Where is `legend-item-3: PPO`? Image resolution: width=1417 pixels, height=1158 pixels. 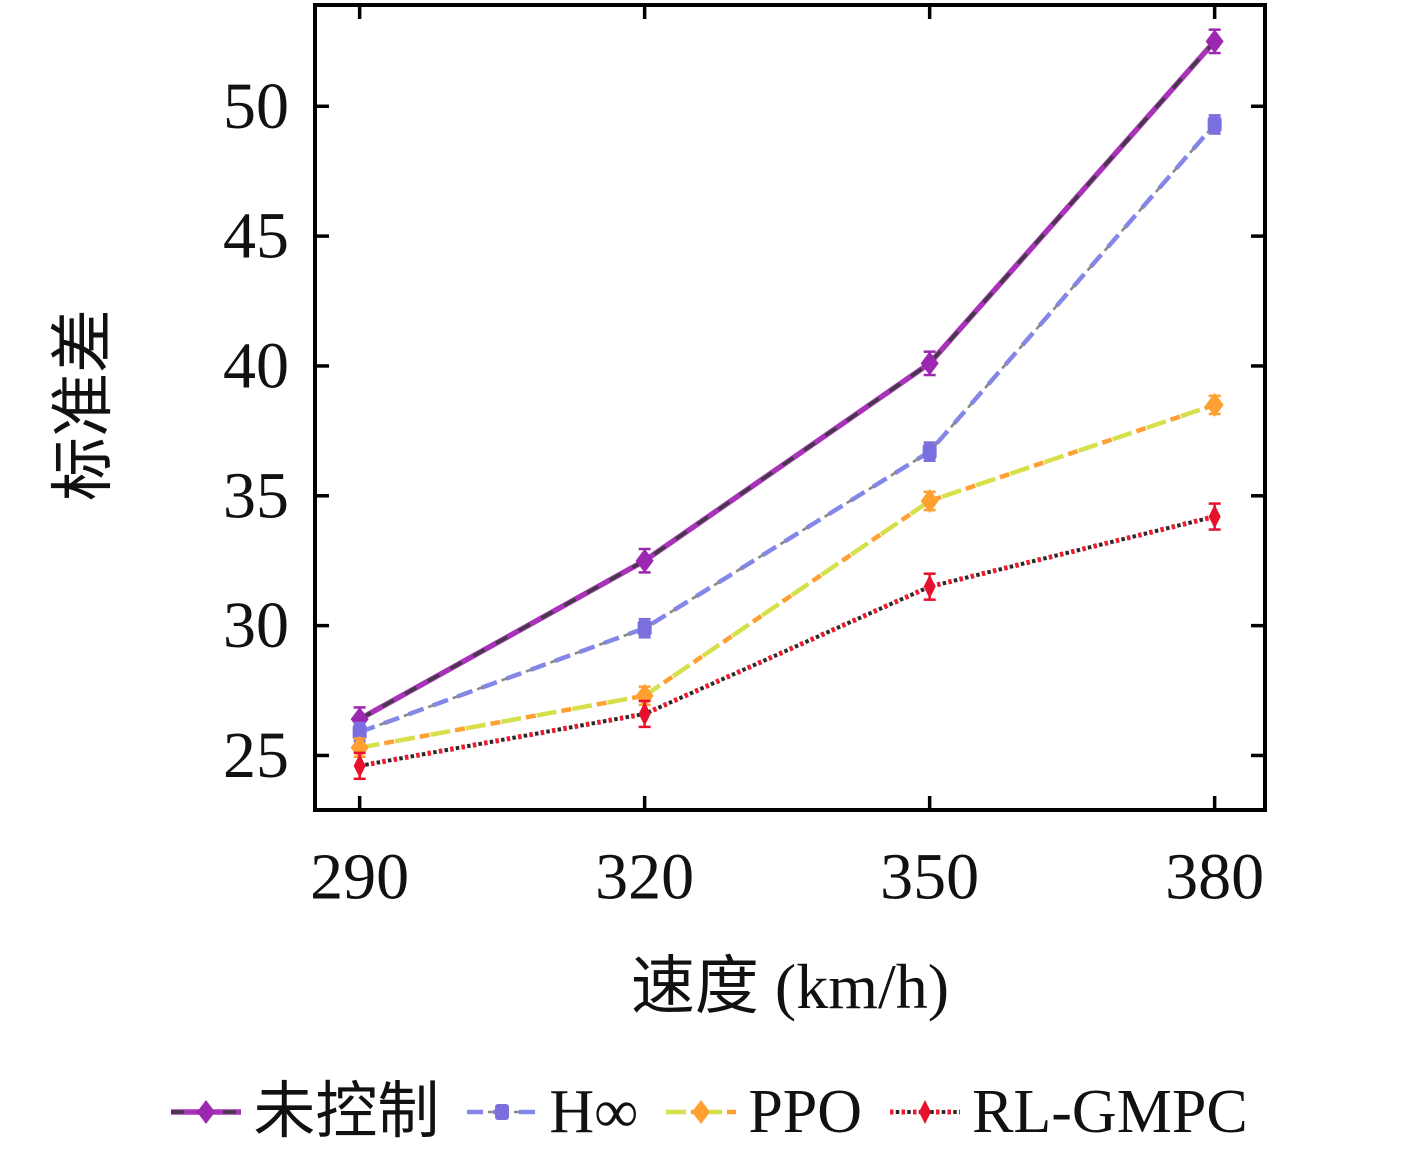 legend-item-3: PPO is located at coordinates (763, 1112).